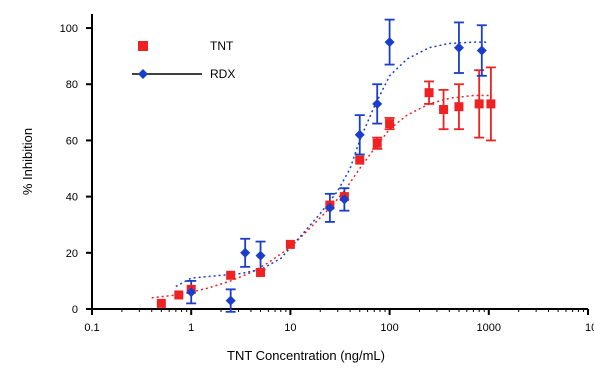  Describe the element at coordinates (72, 254) in the screenshot. I see `y-tick-label: 20` at that location.